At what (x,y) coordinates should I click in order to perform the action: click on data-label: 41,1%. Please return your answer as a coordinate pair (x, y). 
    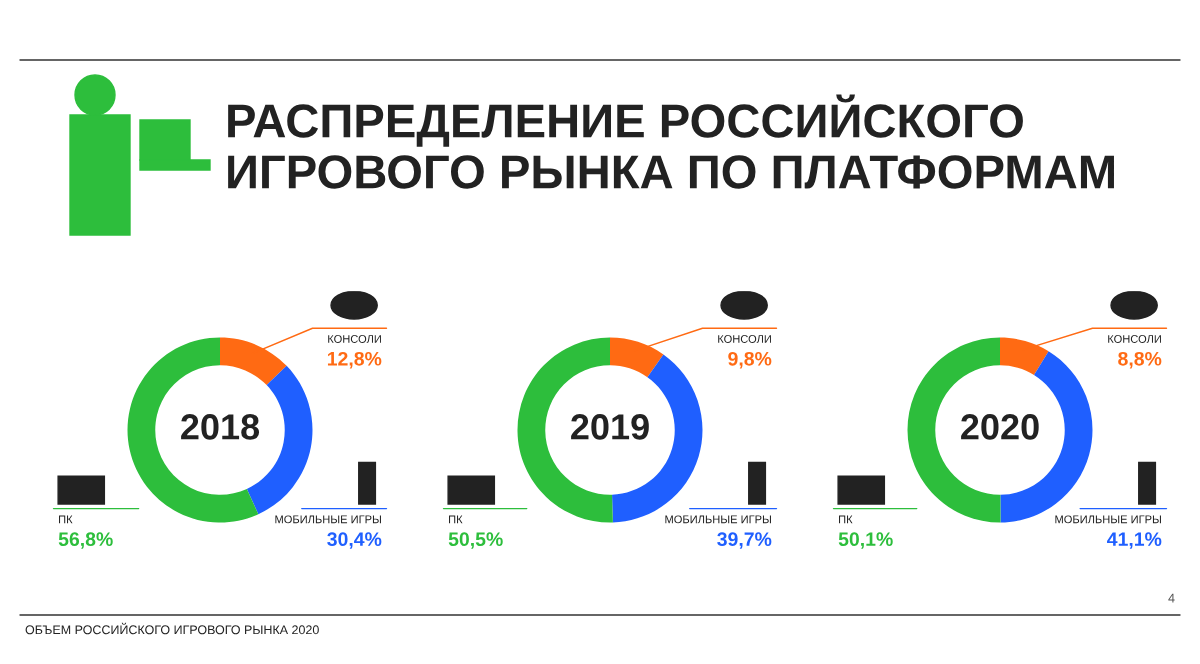
    Looking at the image, I should click on (1134, 540).